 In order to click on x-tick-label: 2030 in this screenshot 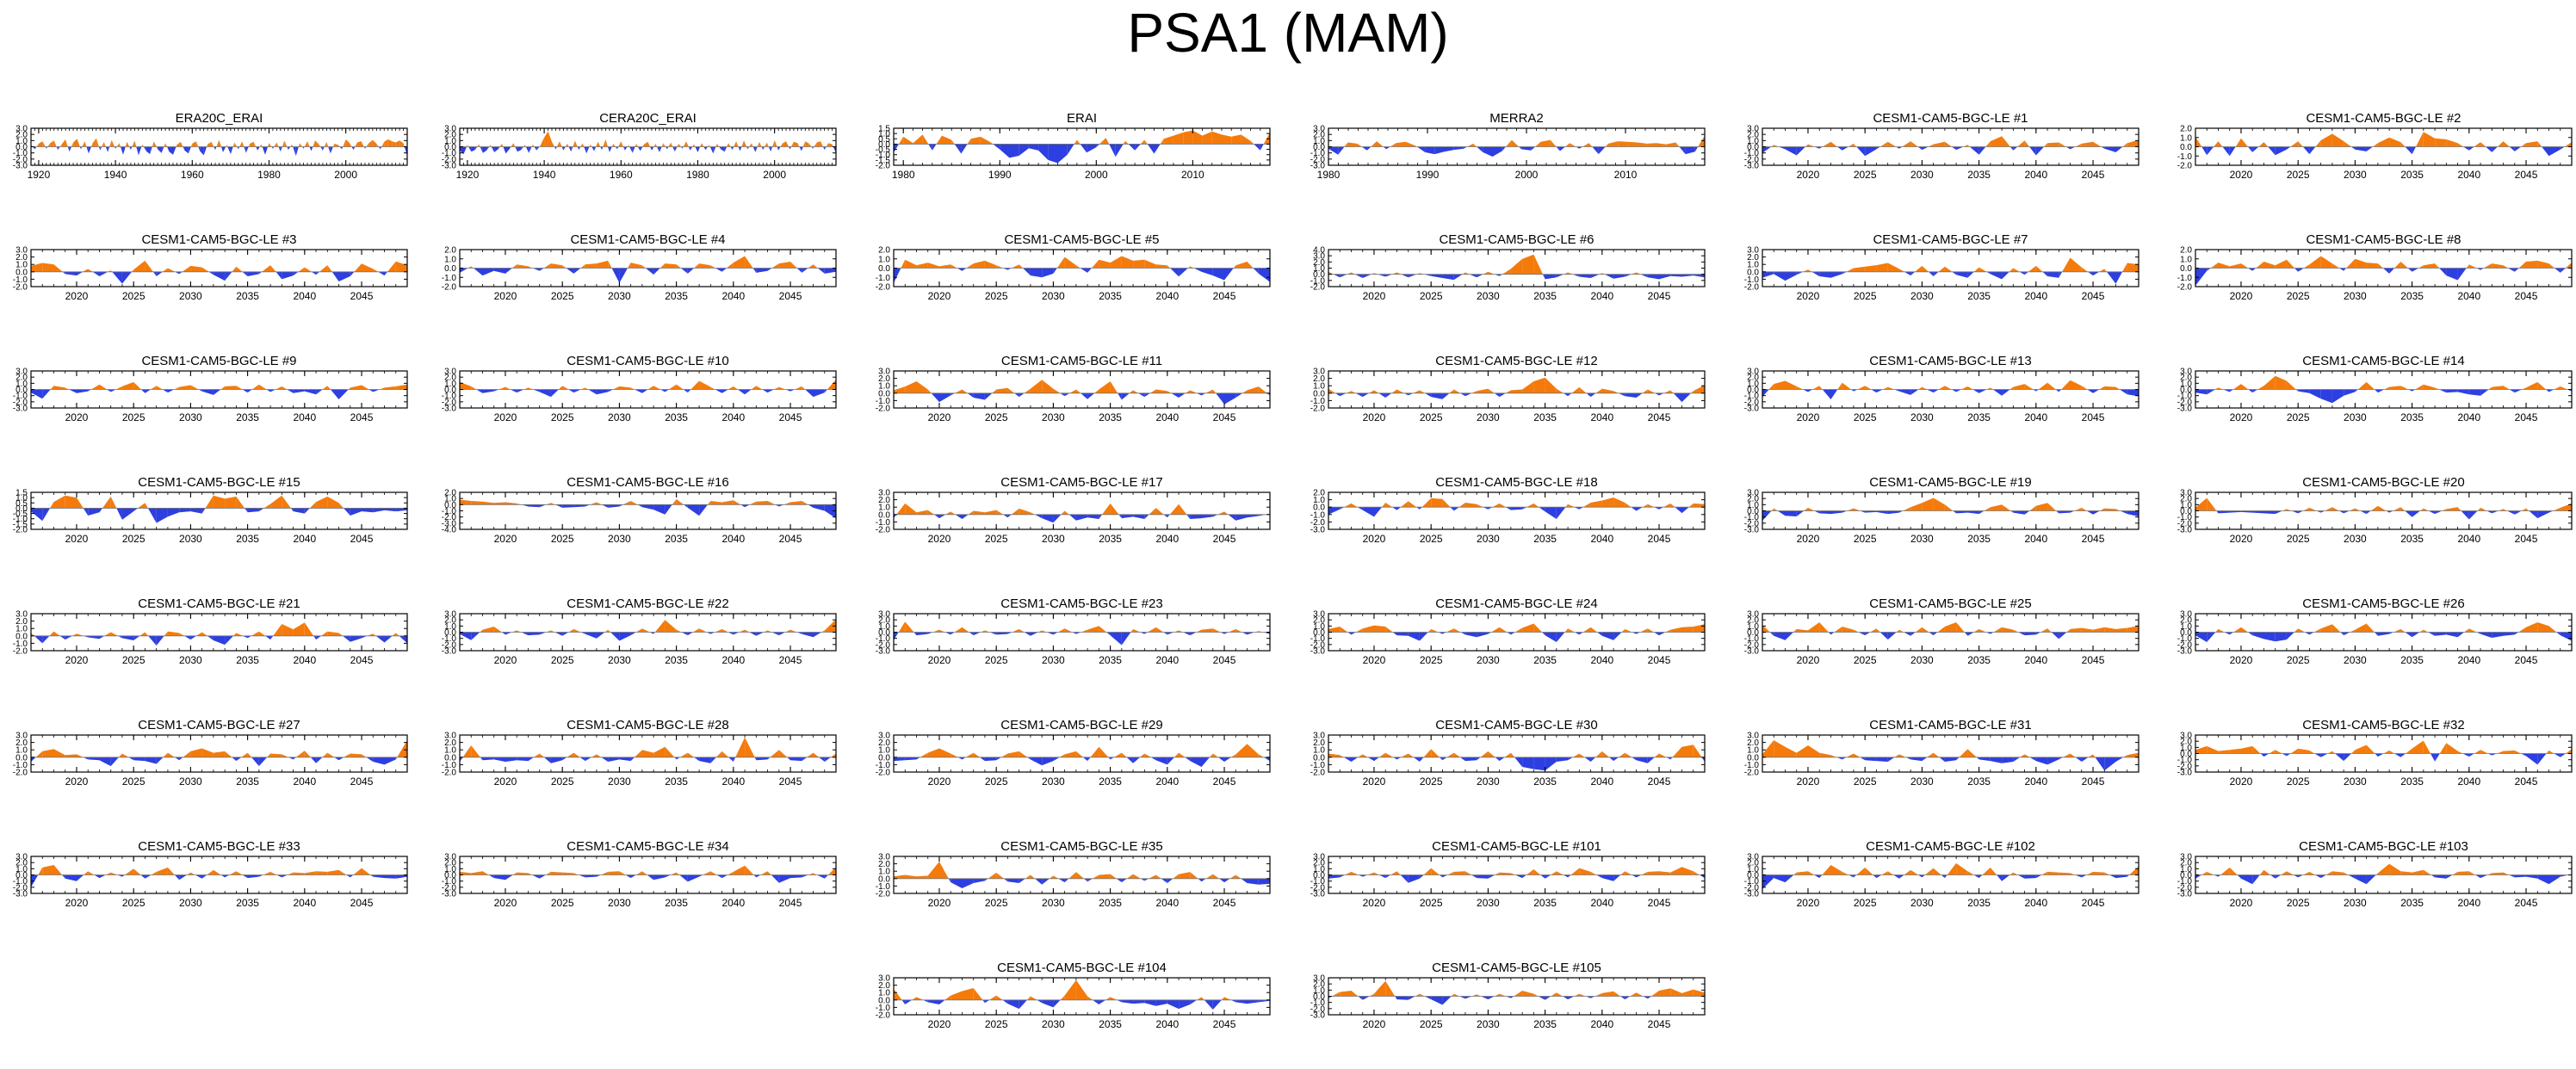, I will do `click(1489, 417)`.